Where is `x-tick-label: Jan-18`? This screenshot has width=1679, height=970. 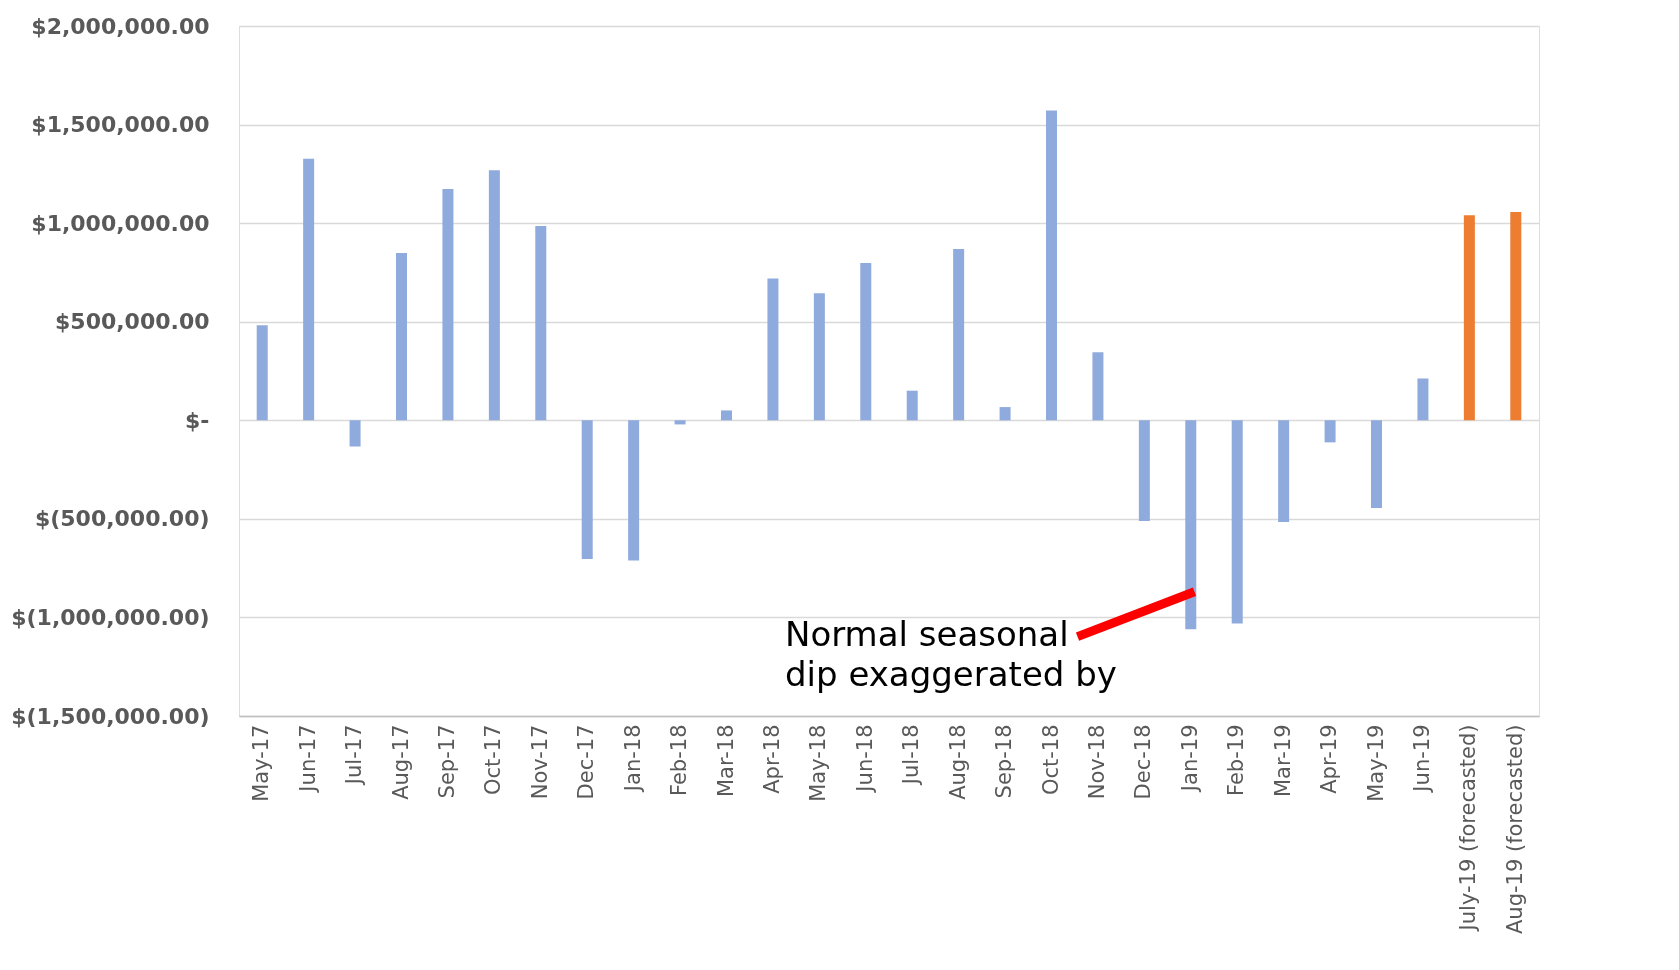 x-tick-label: Jan-18 is located at coordinates (632, 759).